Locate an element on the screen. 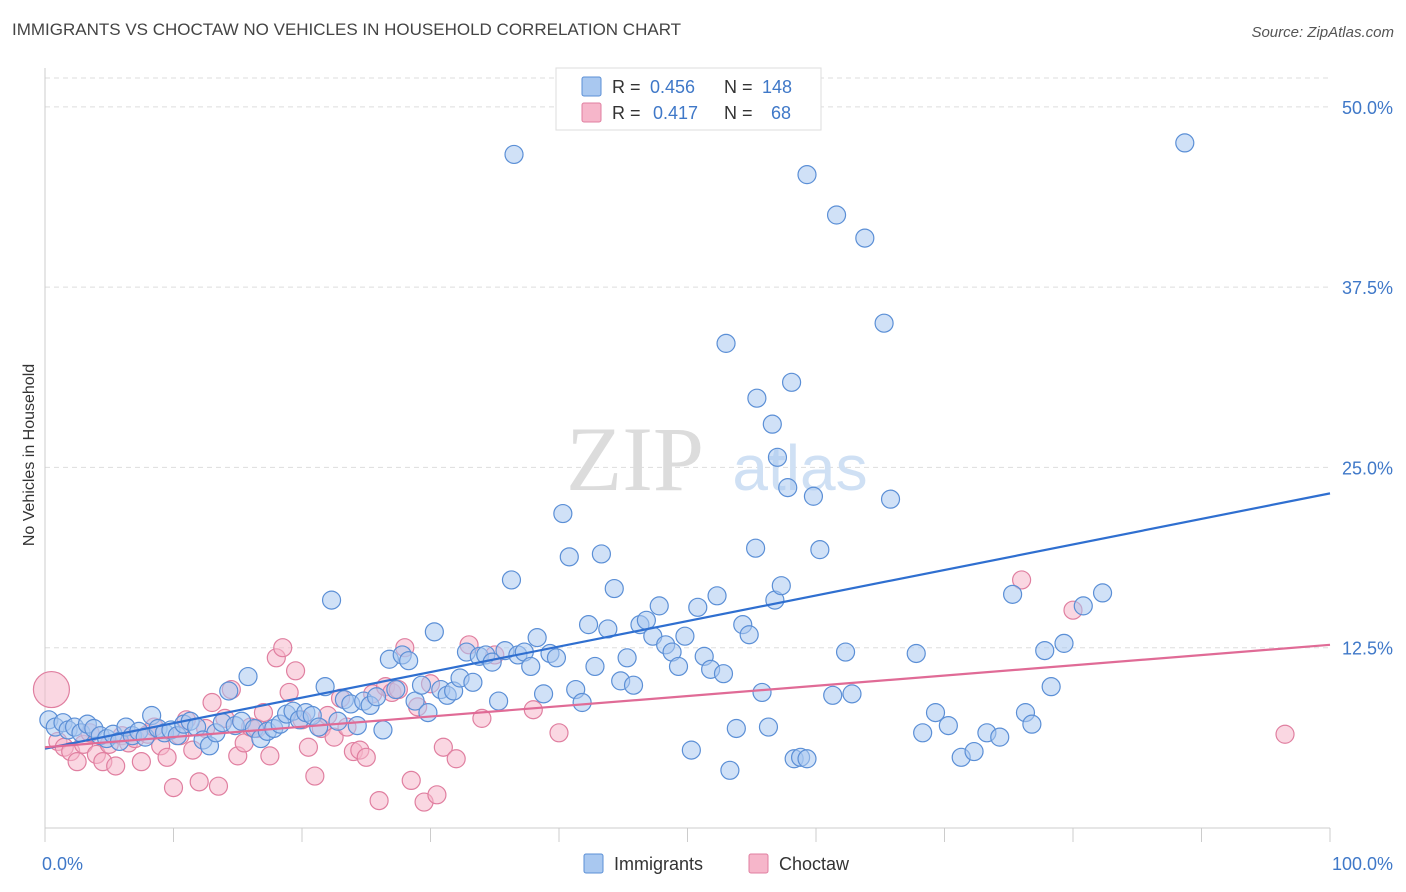 The image size is (1406, 892). y-tick-label-0: 12.5% is located at coordinates (1367, 649).